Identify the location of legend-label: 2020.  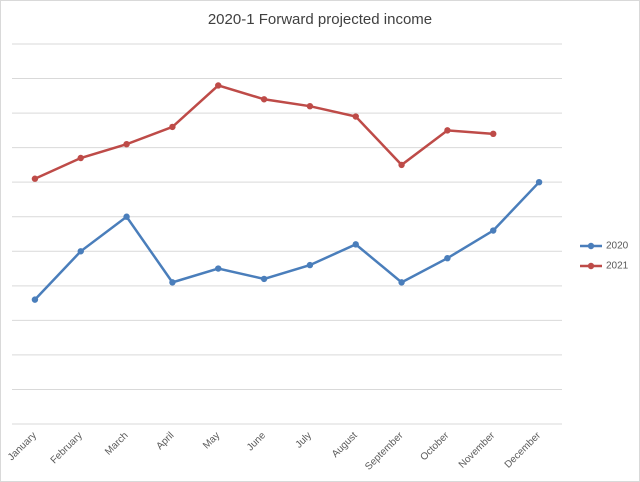
(617, 246).